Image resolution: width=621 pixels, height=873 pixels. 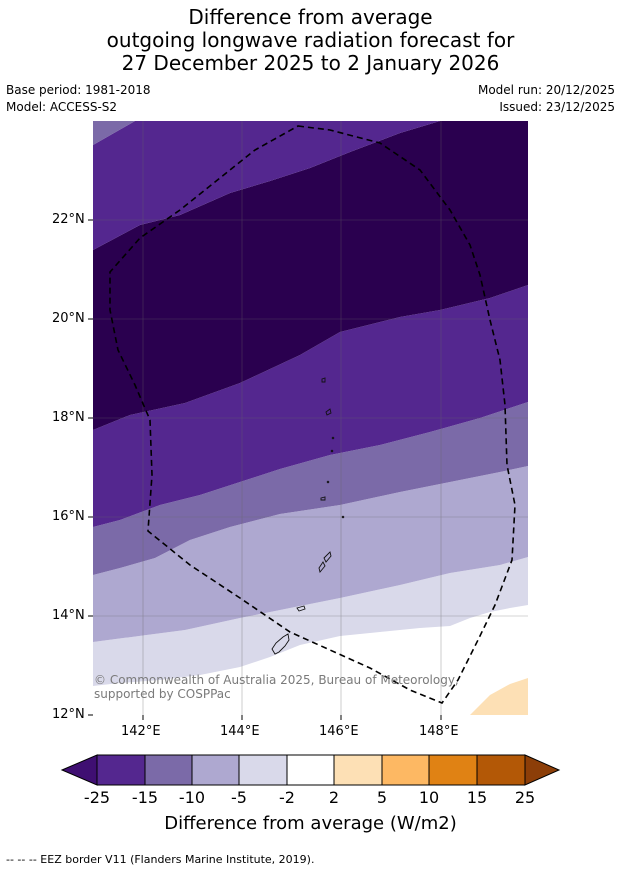 I want to click on map-title-line-3: 27 December 2025 to 2 January 2026, so click(x=310, y=63).